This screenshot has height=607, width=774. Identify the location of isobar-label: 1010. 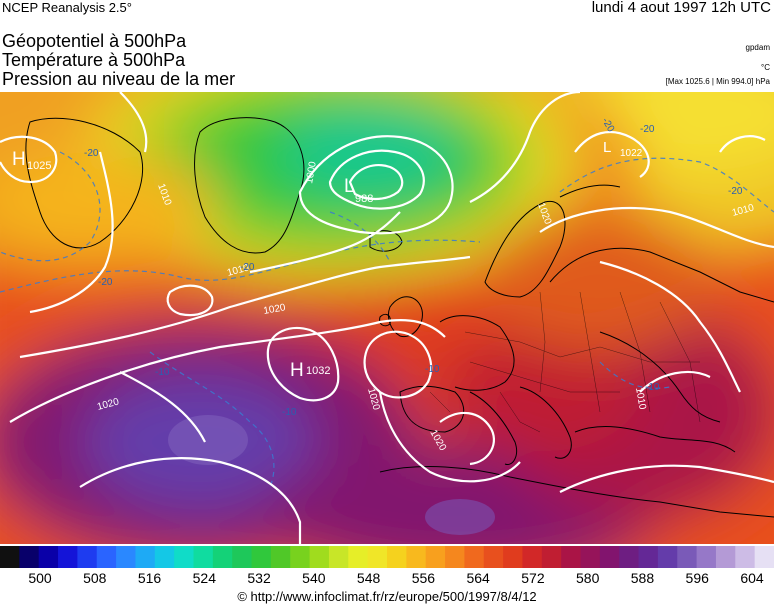
(640, 399).